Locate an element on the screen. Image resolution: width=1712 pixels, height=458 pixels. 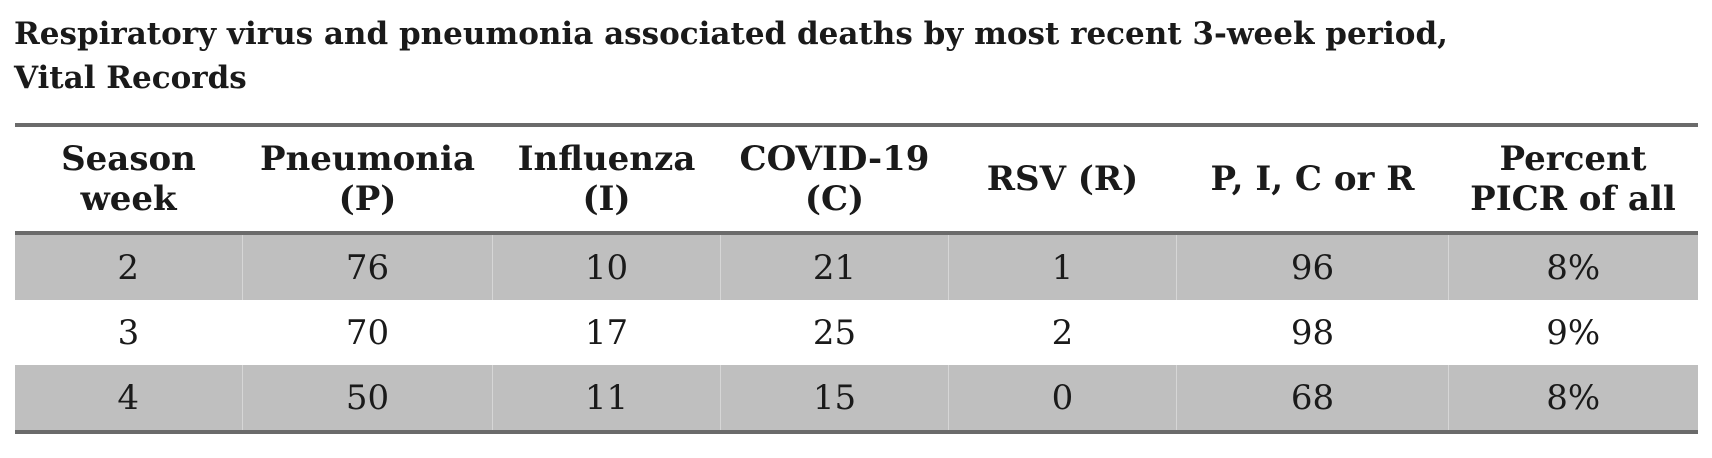
header-picr-total: P, I, C or R is located at coordinates (1312, 179).